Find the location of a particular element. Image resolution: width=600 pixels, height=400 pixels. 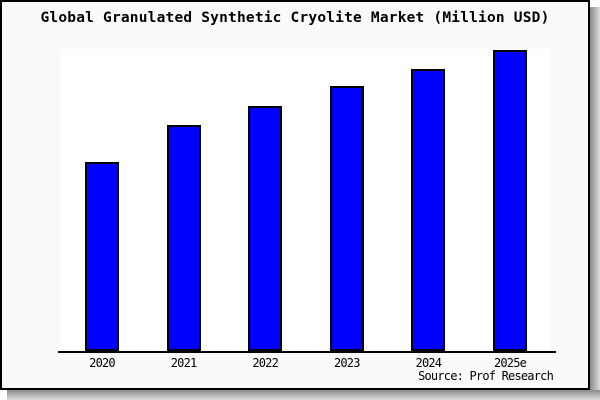

tick-label-2022: 2022 is located at coordinates (265, 363).